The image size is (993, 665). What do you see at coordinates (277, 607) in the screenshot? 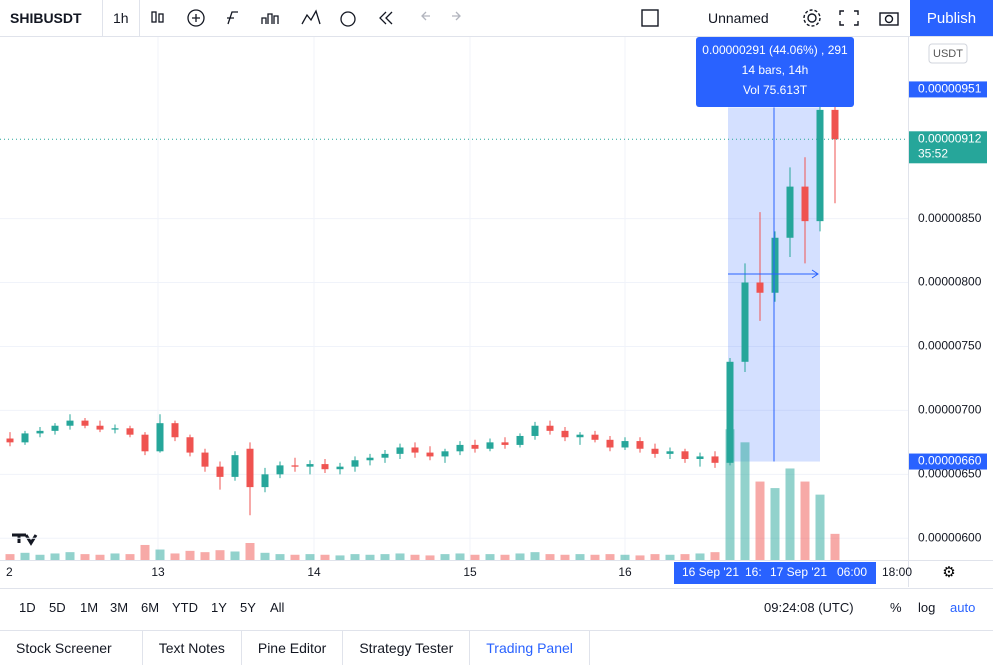
I see `range-button: All` at bounding box center [277, 607].